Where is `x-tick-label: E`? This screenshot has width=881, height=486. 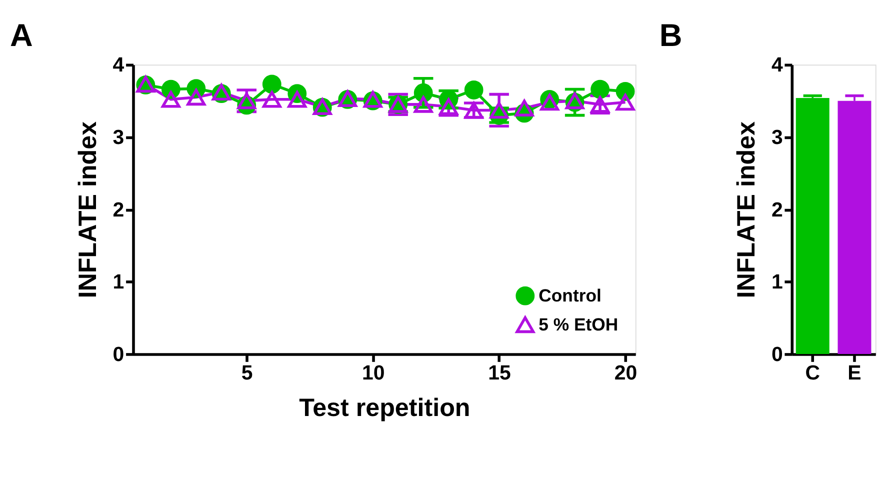
x-tick-label: E is located at coordinates (855, 373).